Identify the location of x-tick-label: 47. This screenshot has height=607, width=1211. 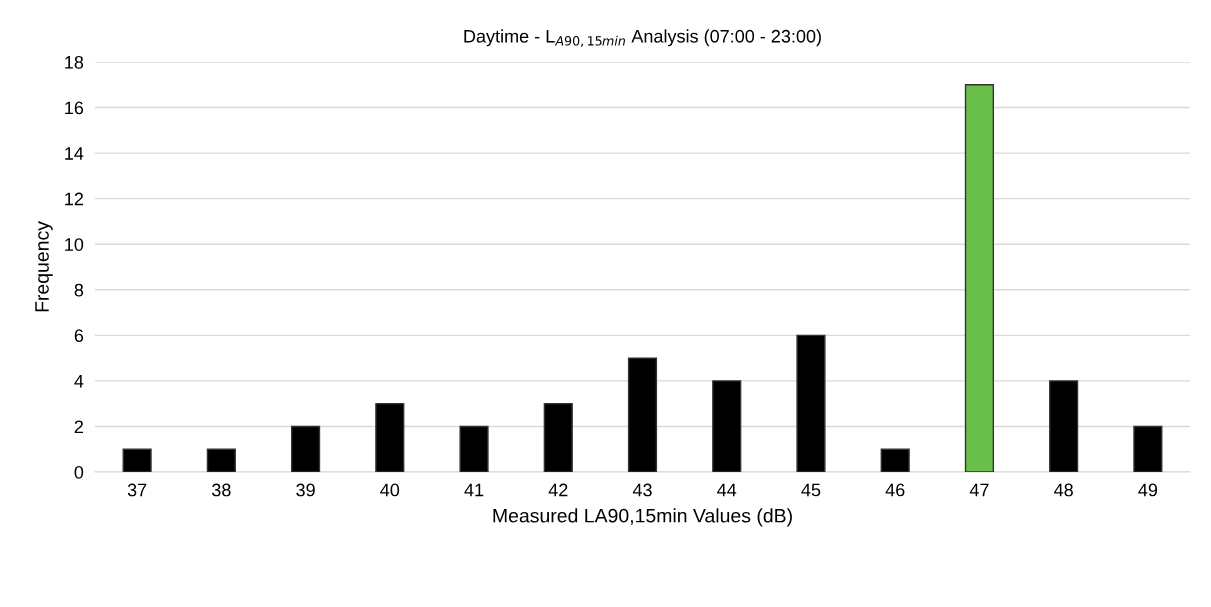
(979, 490).